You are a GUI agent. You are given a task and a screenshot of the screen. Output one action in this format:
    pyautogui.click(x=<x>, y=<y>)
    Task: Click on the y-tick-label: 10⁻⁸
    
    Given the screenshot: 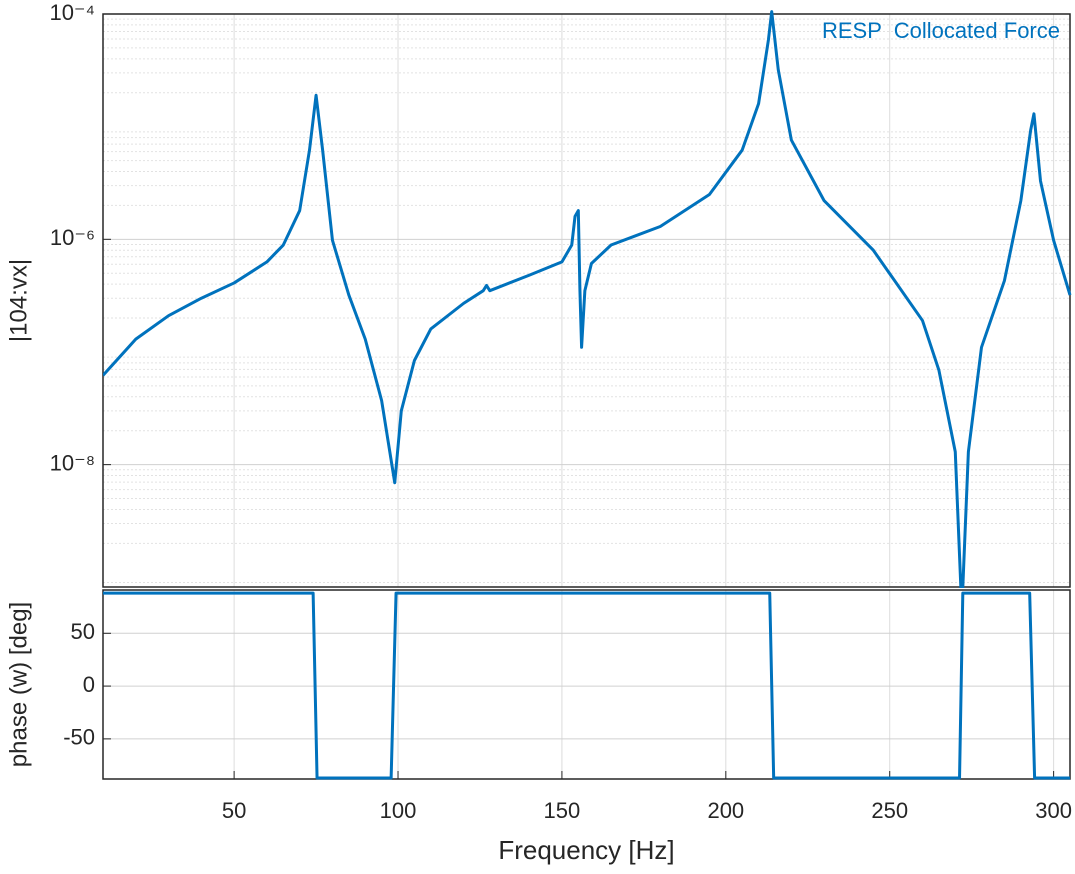 What is the action you would take?
    pyautogui.click(x=72, y=462)
    